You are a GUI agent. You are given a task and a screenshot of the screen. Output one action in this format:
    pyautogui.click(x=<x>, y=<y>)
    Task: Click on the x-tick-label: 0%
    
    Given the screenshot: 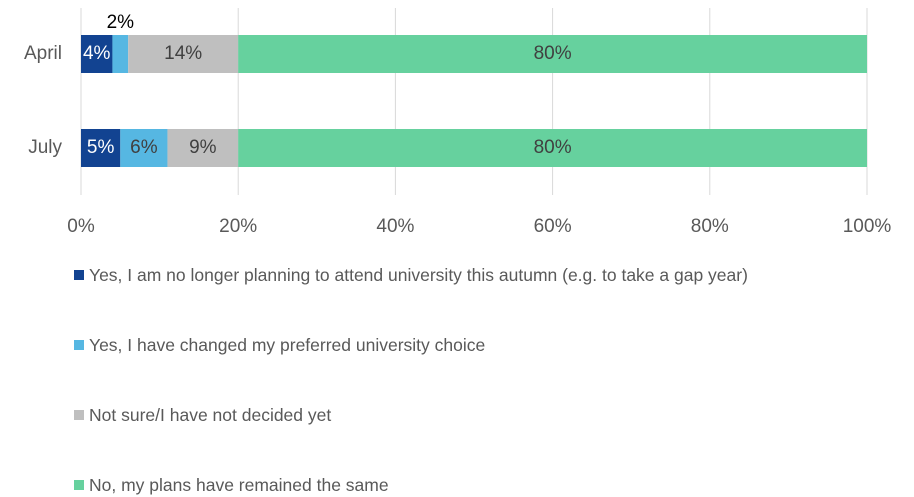 What is the action you would take?
    pyautogui.click(x=81, y=226)
    